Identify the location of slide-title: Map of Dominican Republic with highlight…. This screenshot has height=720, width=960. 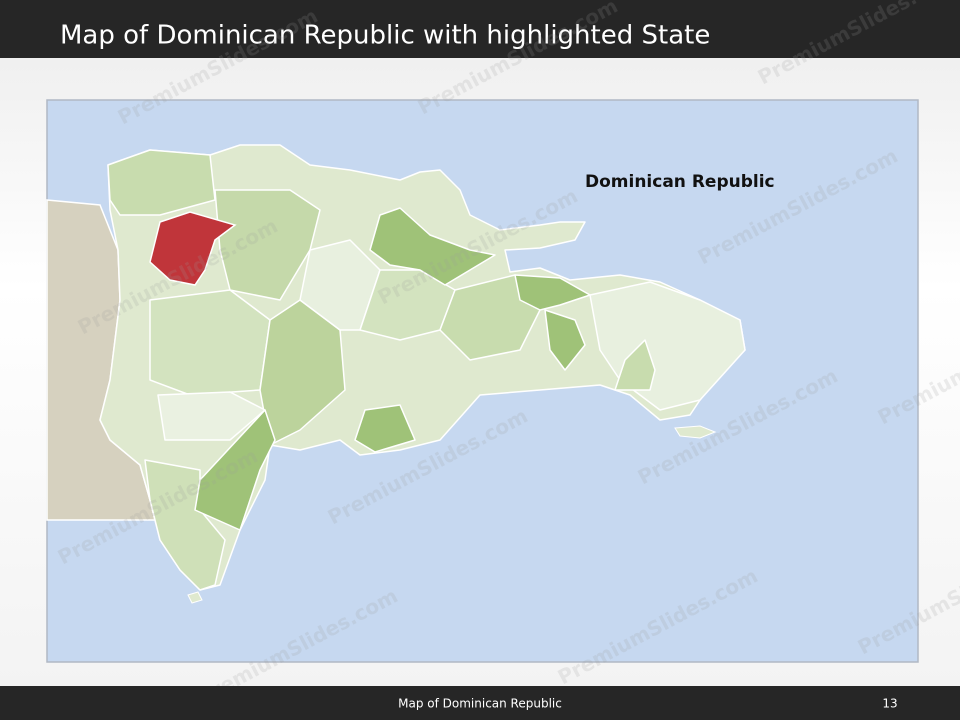
(385, 36).